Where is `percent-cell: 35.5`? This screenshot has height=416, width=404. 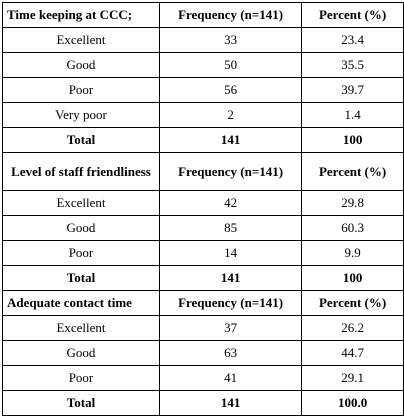 percent-cell: 35.5 is located at coordinates (352, 65).